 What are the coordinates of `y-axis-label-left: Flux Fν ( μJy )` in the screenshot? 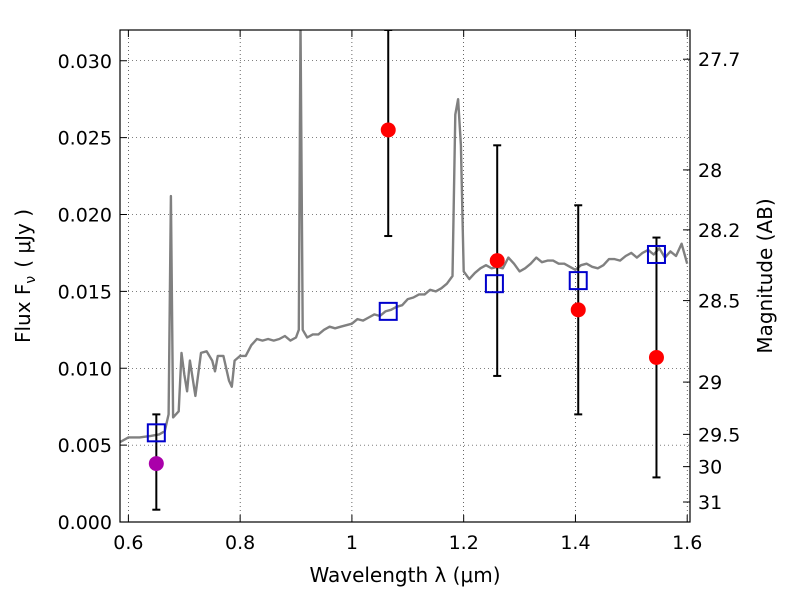 It's located at (25, 276).